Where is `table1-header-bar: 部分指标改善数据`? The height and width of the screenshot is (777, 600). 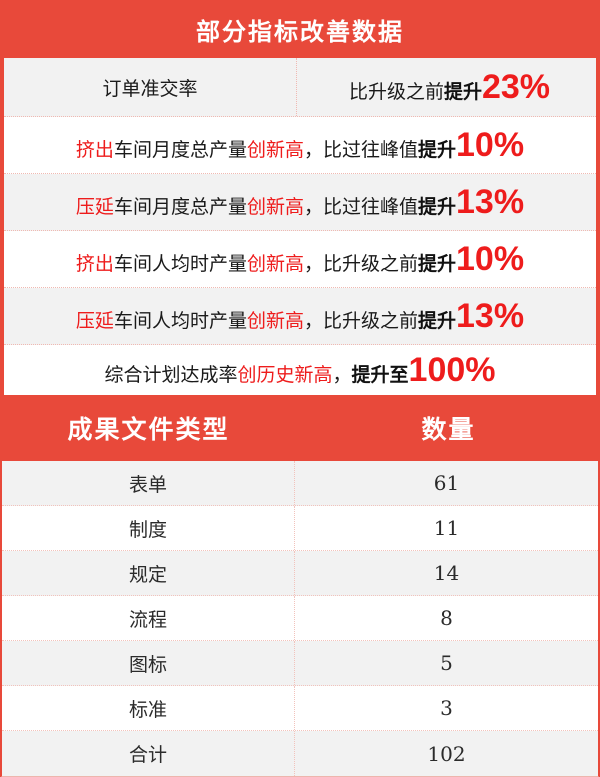
table1-header-bar: 部分指标改善数据 is located at coordinates (300, 29).